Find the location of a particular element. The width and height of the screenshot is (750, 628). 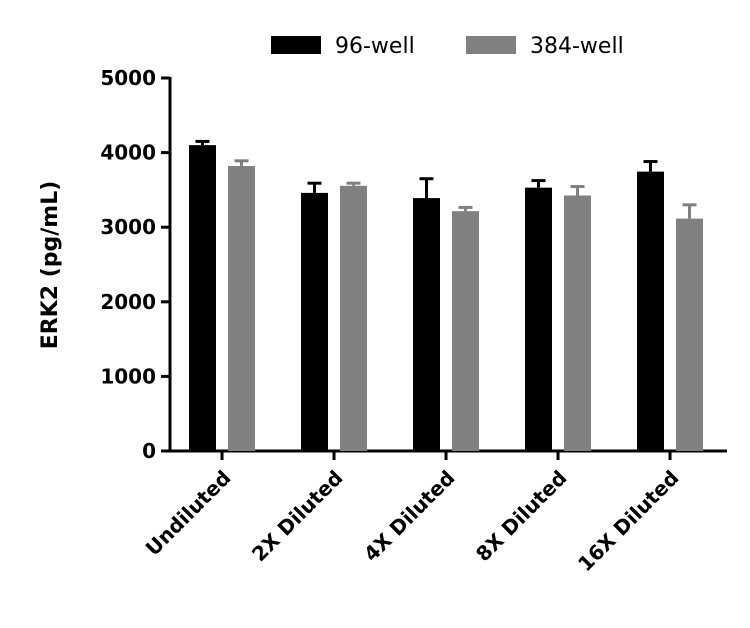

y-tick-label: 2000 is located at coordinates (128, 302).